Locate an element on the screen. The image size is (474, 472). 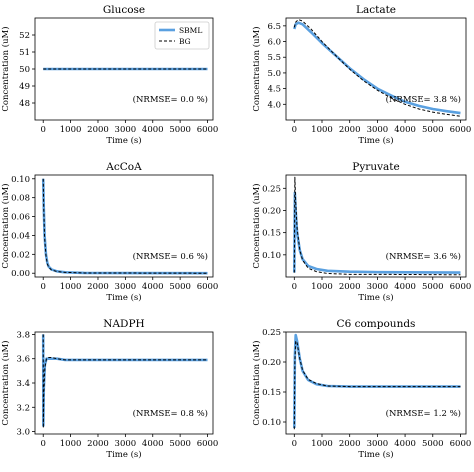
y-tick-label: 3.0 is located at coordinates (23, 433).